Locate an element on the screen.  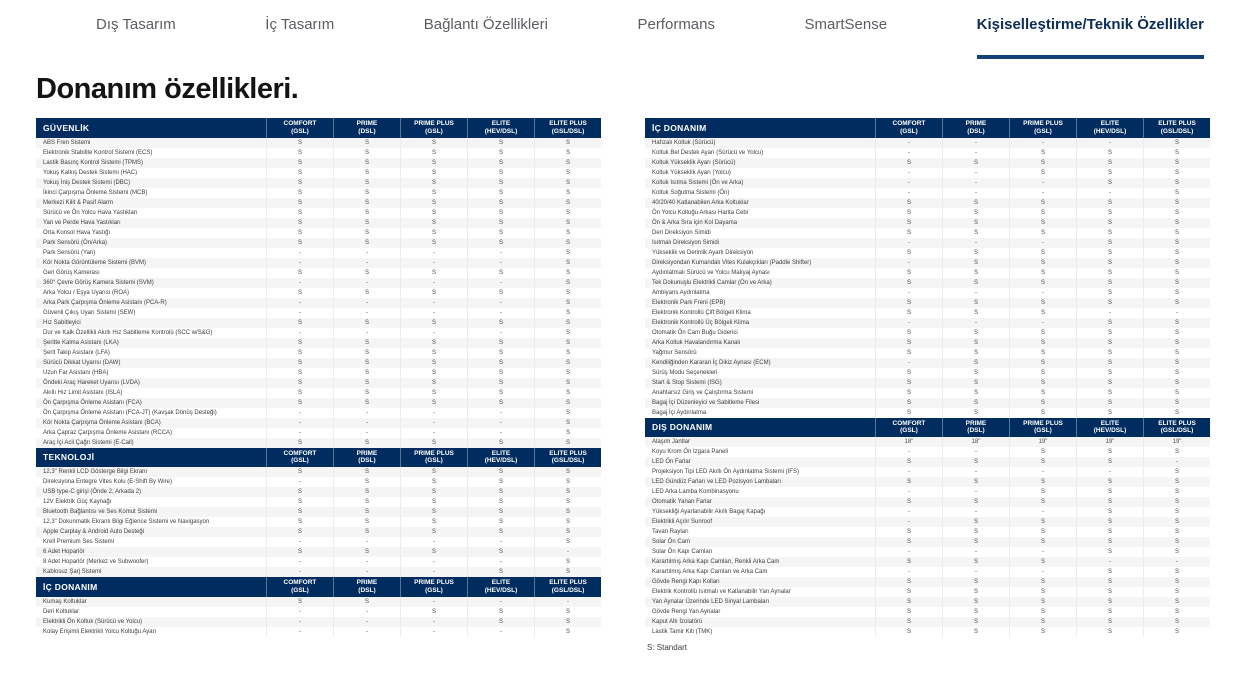
table-row: Park Sensörü (Ön/Arka) S S S S S is located at coordinates (318, 242).